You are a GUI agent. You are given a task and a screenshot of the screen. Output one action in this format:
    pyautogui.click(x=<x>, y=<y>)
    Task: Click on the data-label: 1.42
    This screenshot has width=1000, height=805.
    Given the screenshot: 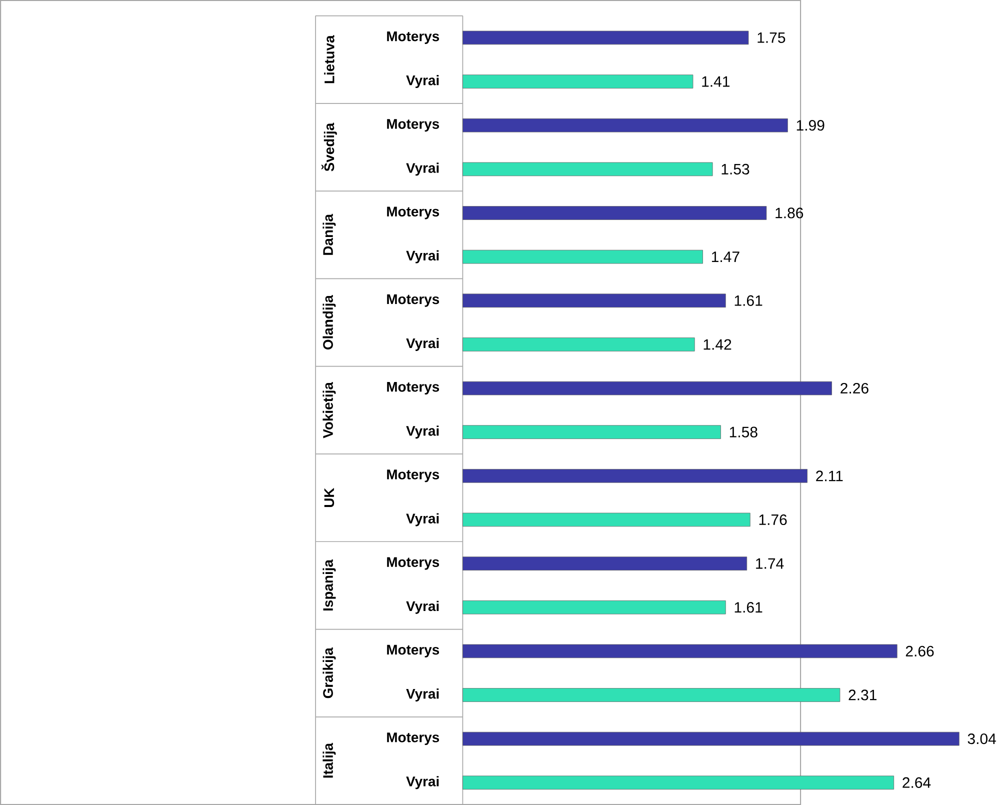 What is the action you would take?
    pyautogui.click(x=718, y=344)
    